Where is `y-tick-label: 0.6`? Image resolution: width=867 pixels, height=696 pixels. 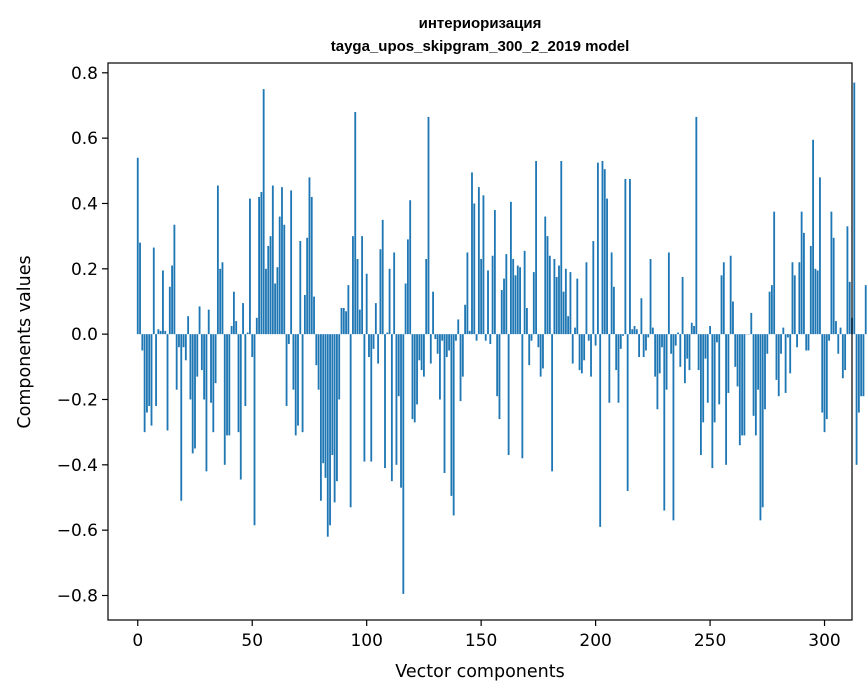 y-tick-label: 0.6 is located at coordinates (84, 139).